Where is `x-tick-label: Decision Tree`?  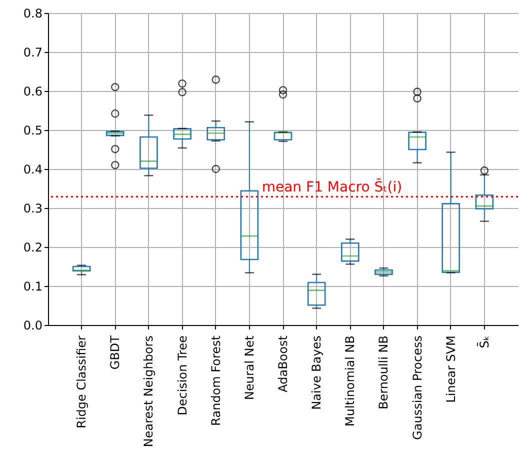
x-tick-label: Decision Tree is located at coordinates (182, 376).